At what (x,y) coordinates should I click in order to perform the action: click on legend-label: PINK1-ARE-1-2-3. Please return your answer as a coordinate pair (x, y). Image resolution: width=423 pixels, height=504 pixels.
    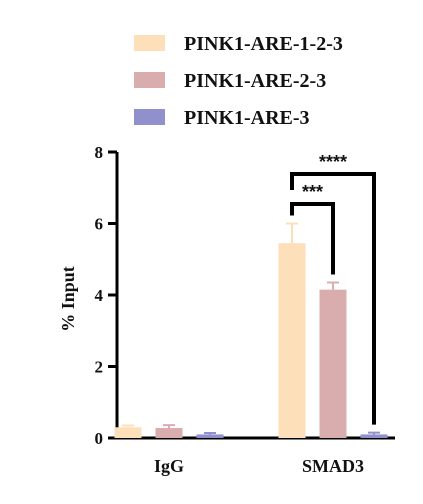
    Looking at the image, I should click on (263, 44).